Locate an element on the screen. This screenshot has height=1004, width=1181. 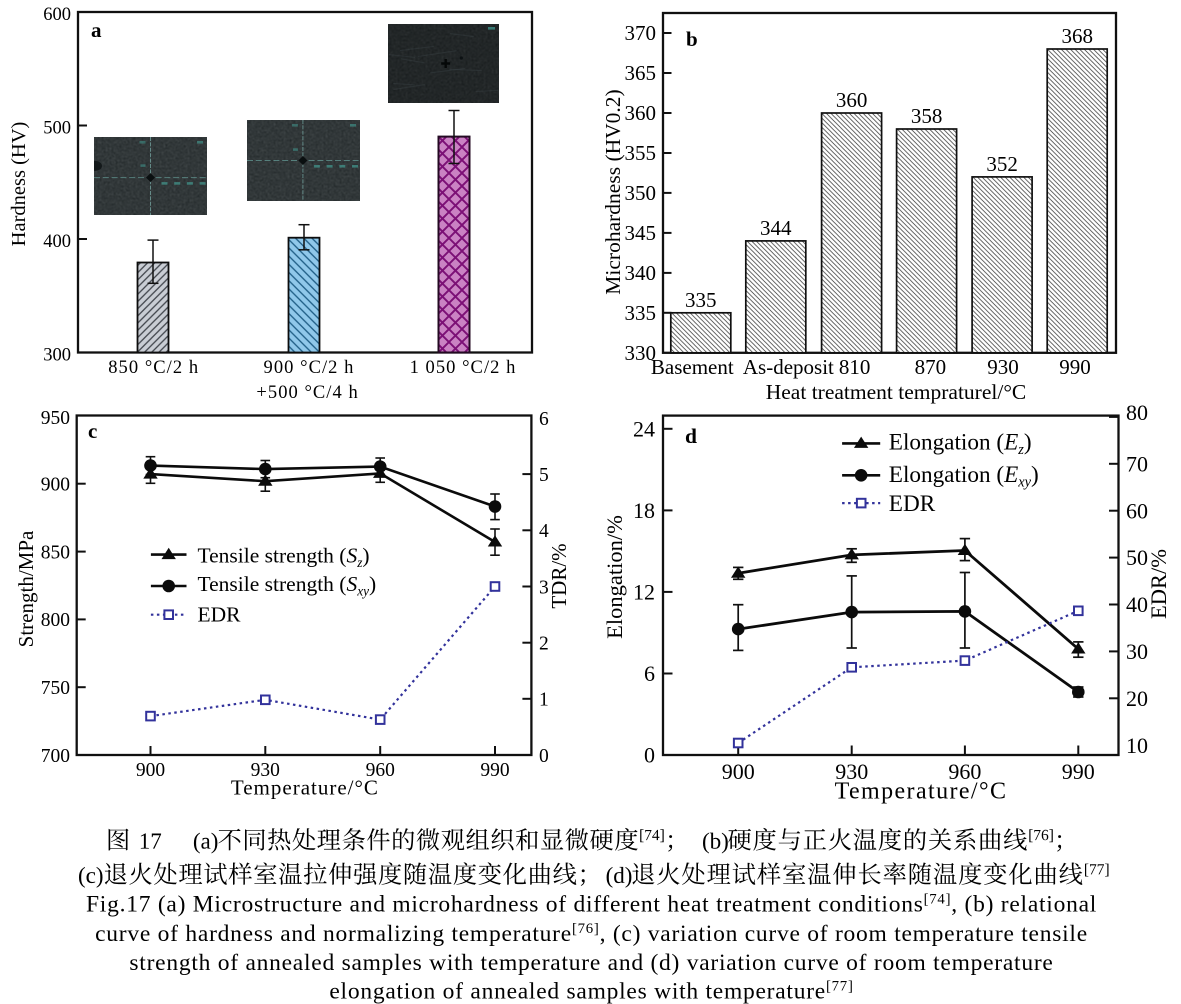
svg-text: c is located at coordinates (92, 431).